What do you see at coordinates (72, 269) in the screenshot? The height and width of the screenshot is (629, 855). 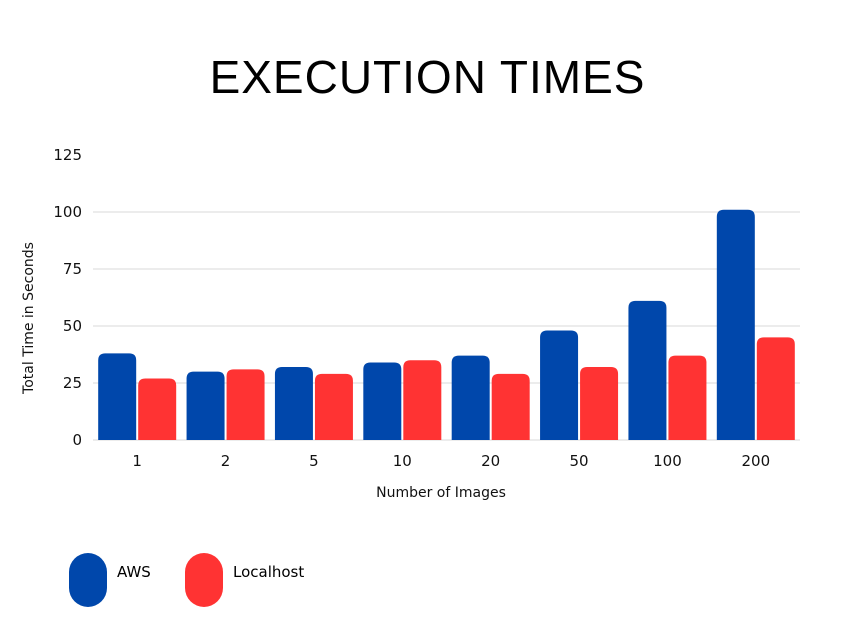 I see `y-tick-label: 75` at bounding box center [72, 269].